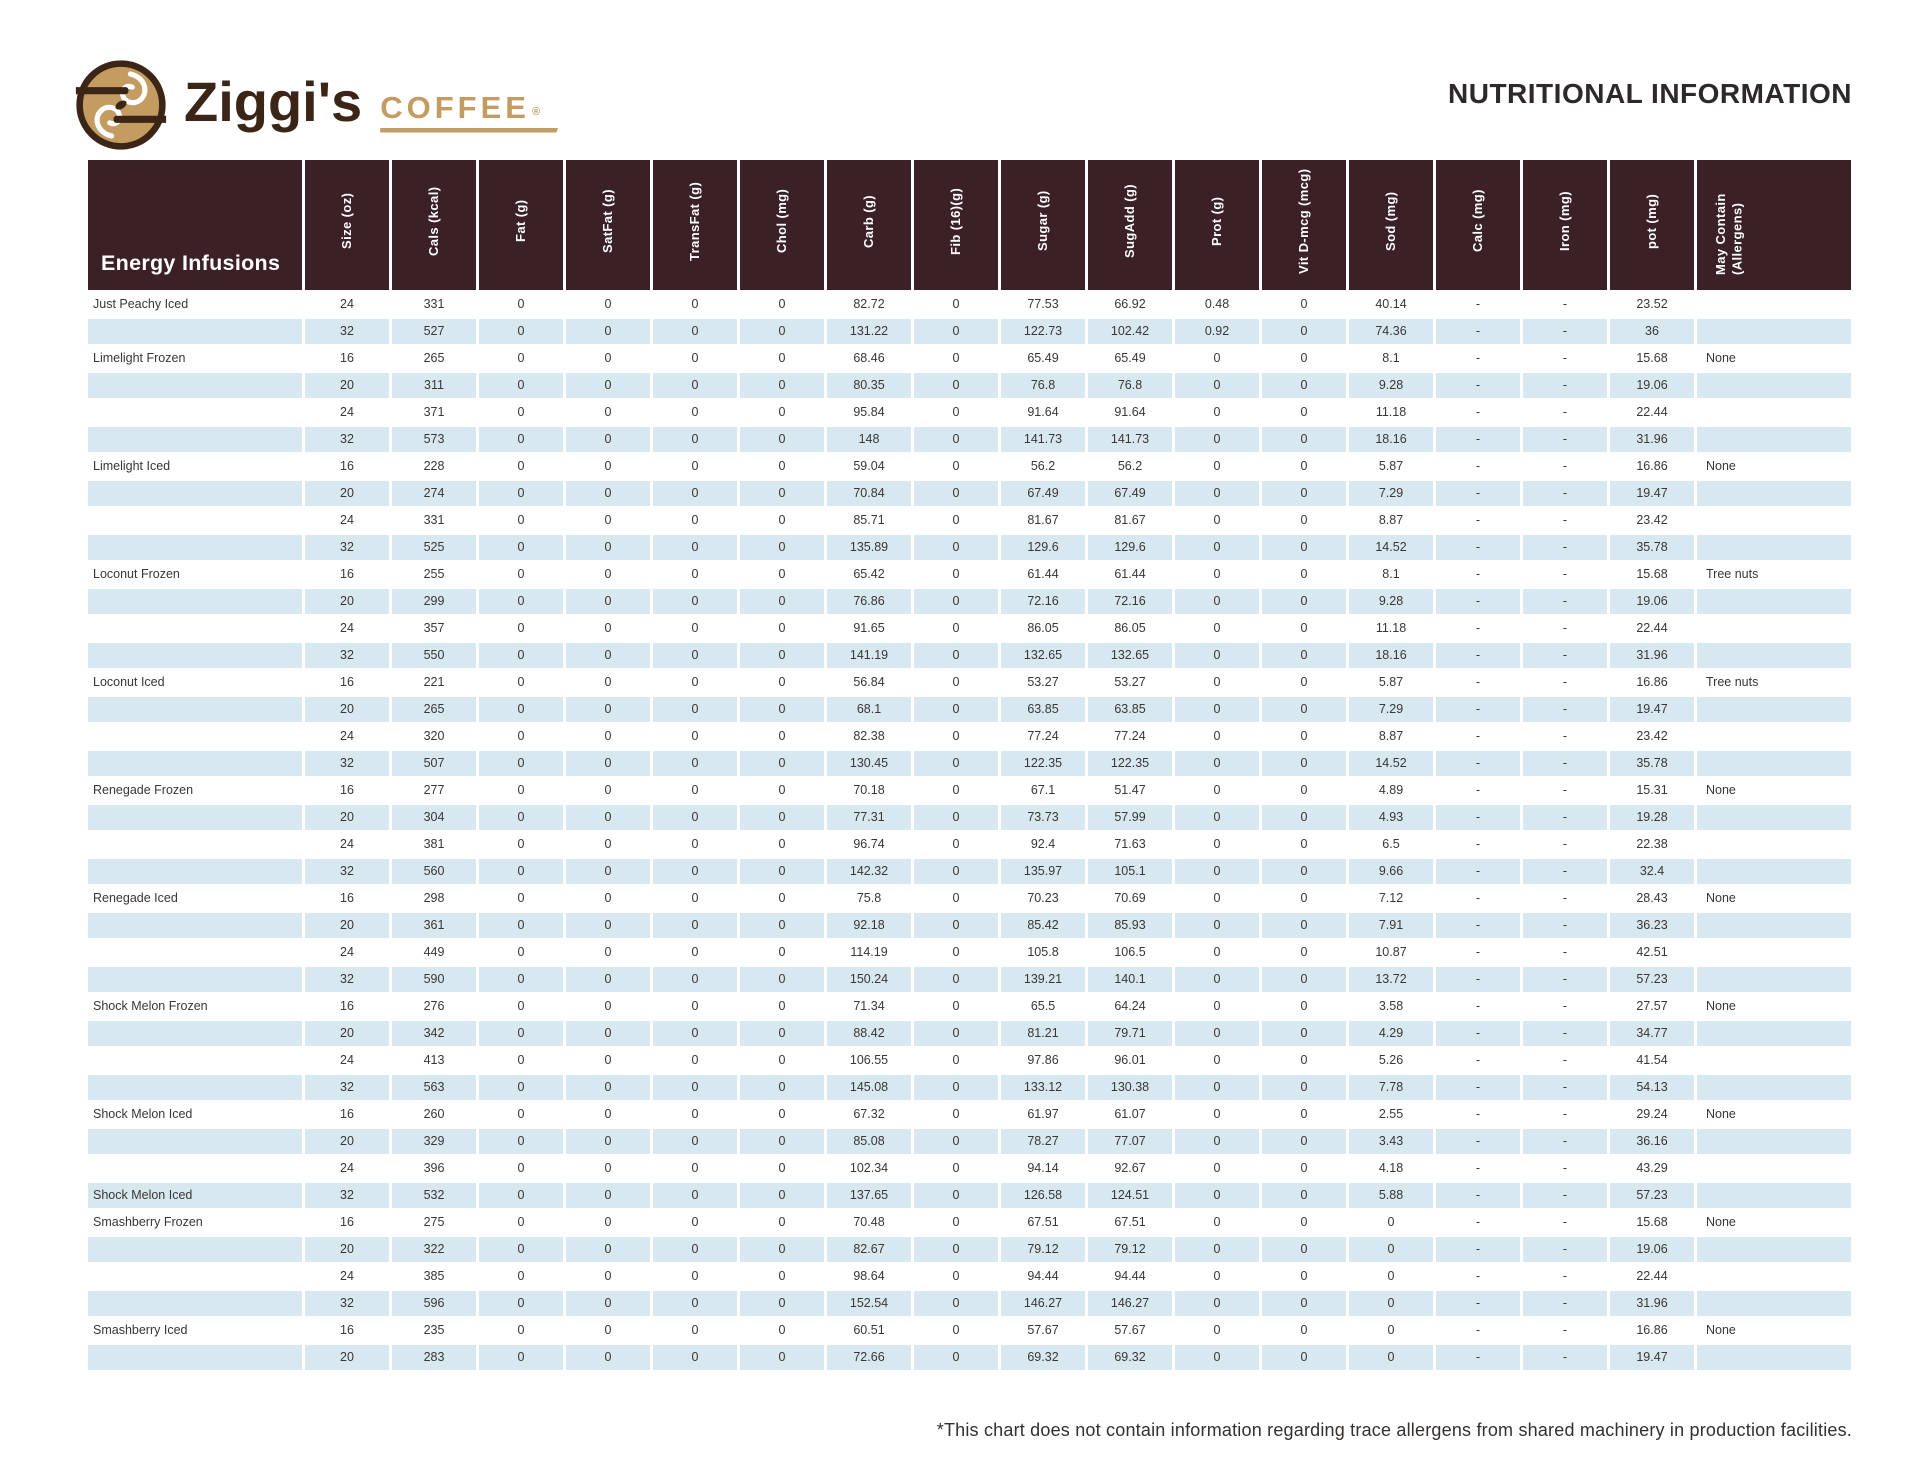 Image resolution: width=1920 pixels, height=1484 pixels. Describe the element at coordinates (1043, 844) in the screenshot. I see `value-cell: 92.4` at that location.